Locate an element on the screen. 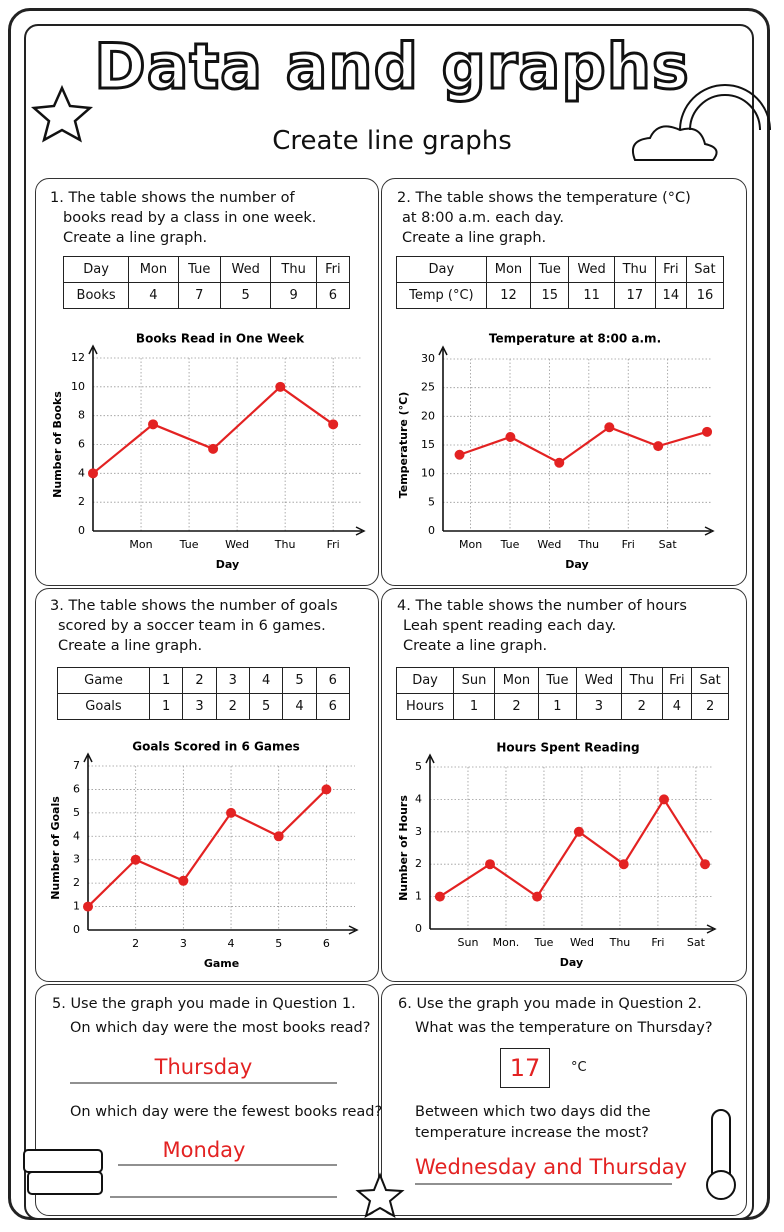 The width and height of the screenshot is (784, 1232). thermometer-icon is located at coordinates (721, 1185).